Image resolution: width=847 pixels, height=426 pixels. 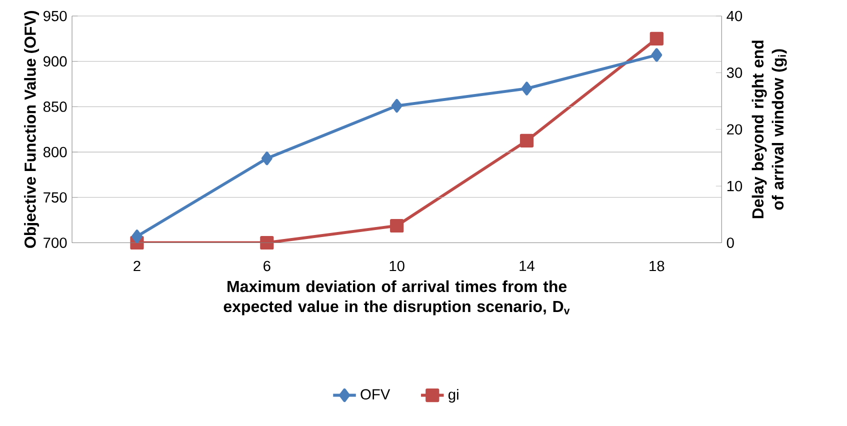 What do you see at coordinates (55, 107) in the screenshot?
I see `y-tick-label: 850` at bounding box center [55, 107].